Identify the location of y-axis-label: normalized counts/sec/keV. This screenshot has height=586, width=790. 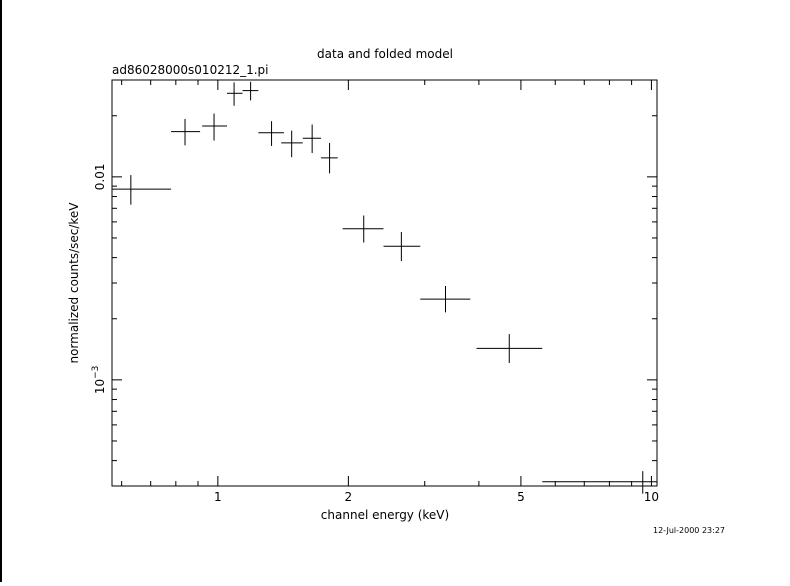
(74, 283).